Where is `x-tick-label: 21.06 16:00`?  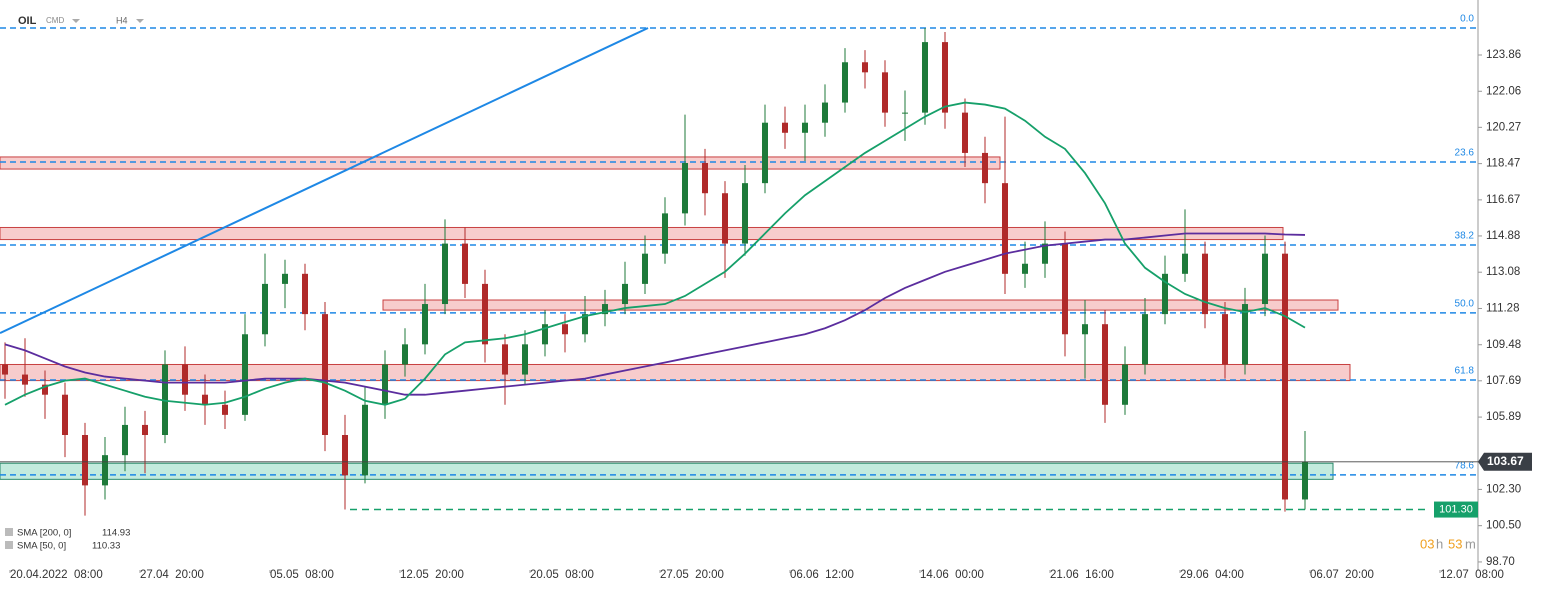 x-tick-label: 21.06 16:00 is located at coordinates (1082, 575).